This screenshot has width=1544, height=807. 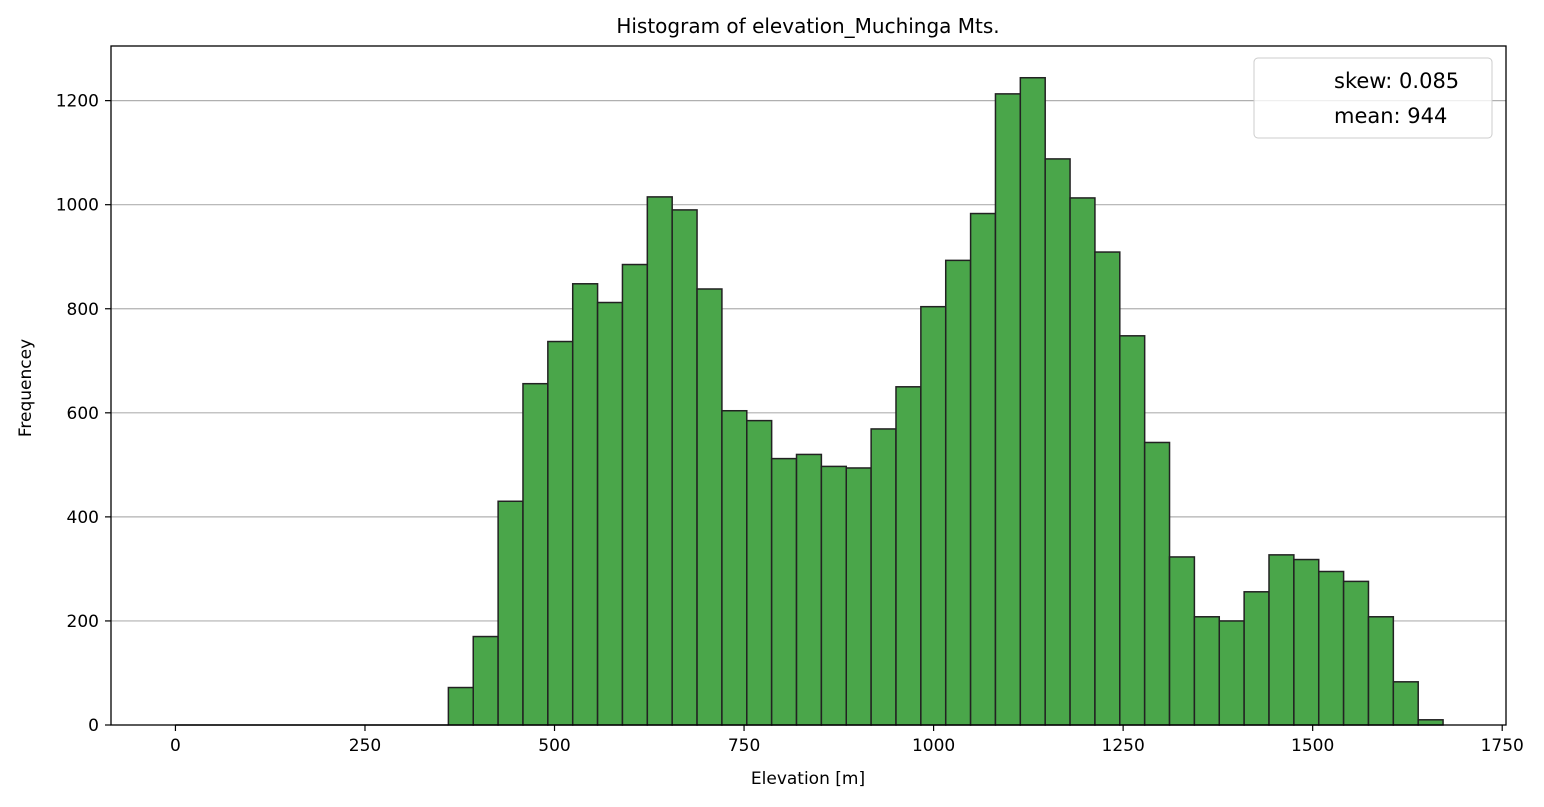 What do you see at coordinates (365, 746) in the screenshot?
I see `x-tick-label: 250` at bounding box center [365, 746].